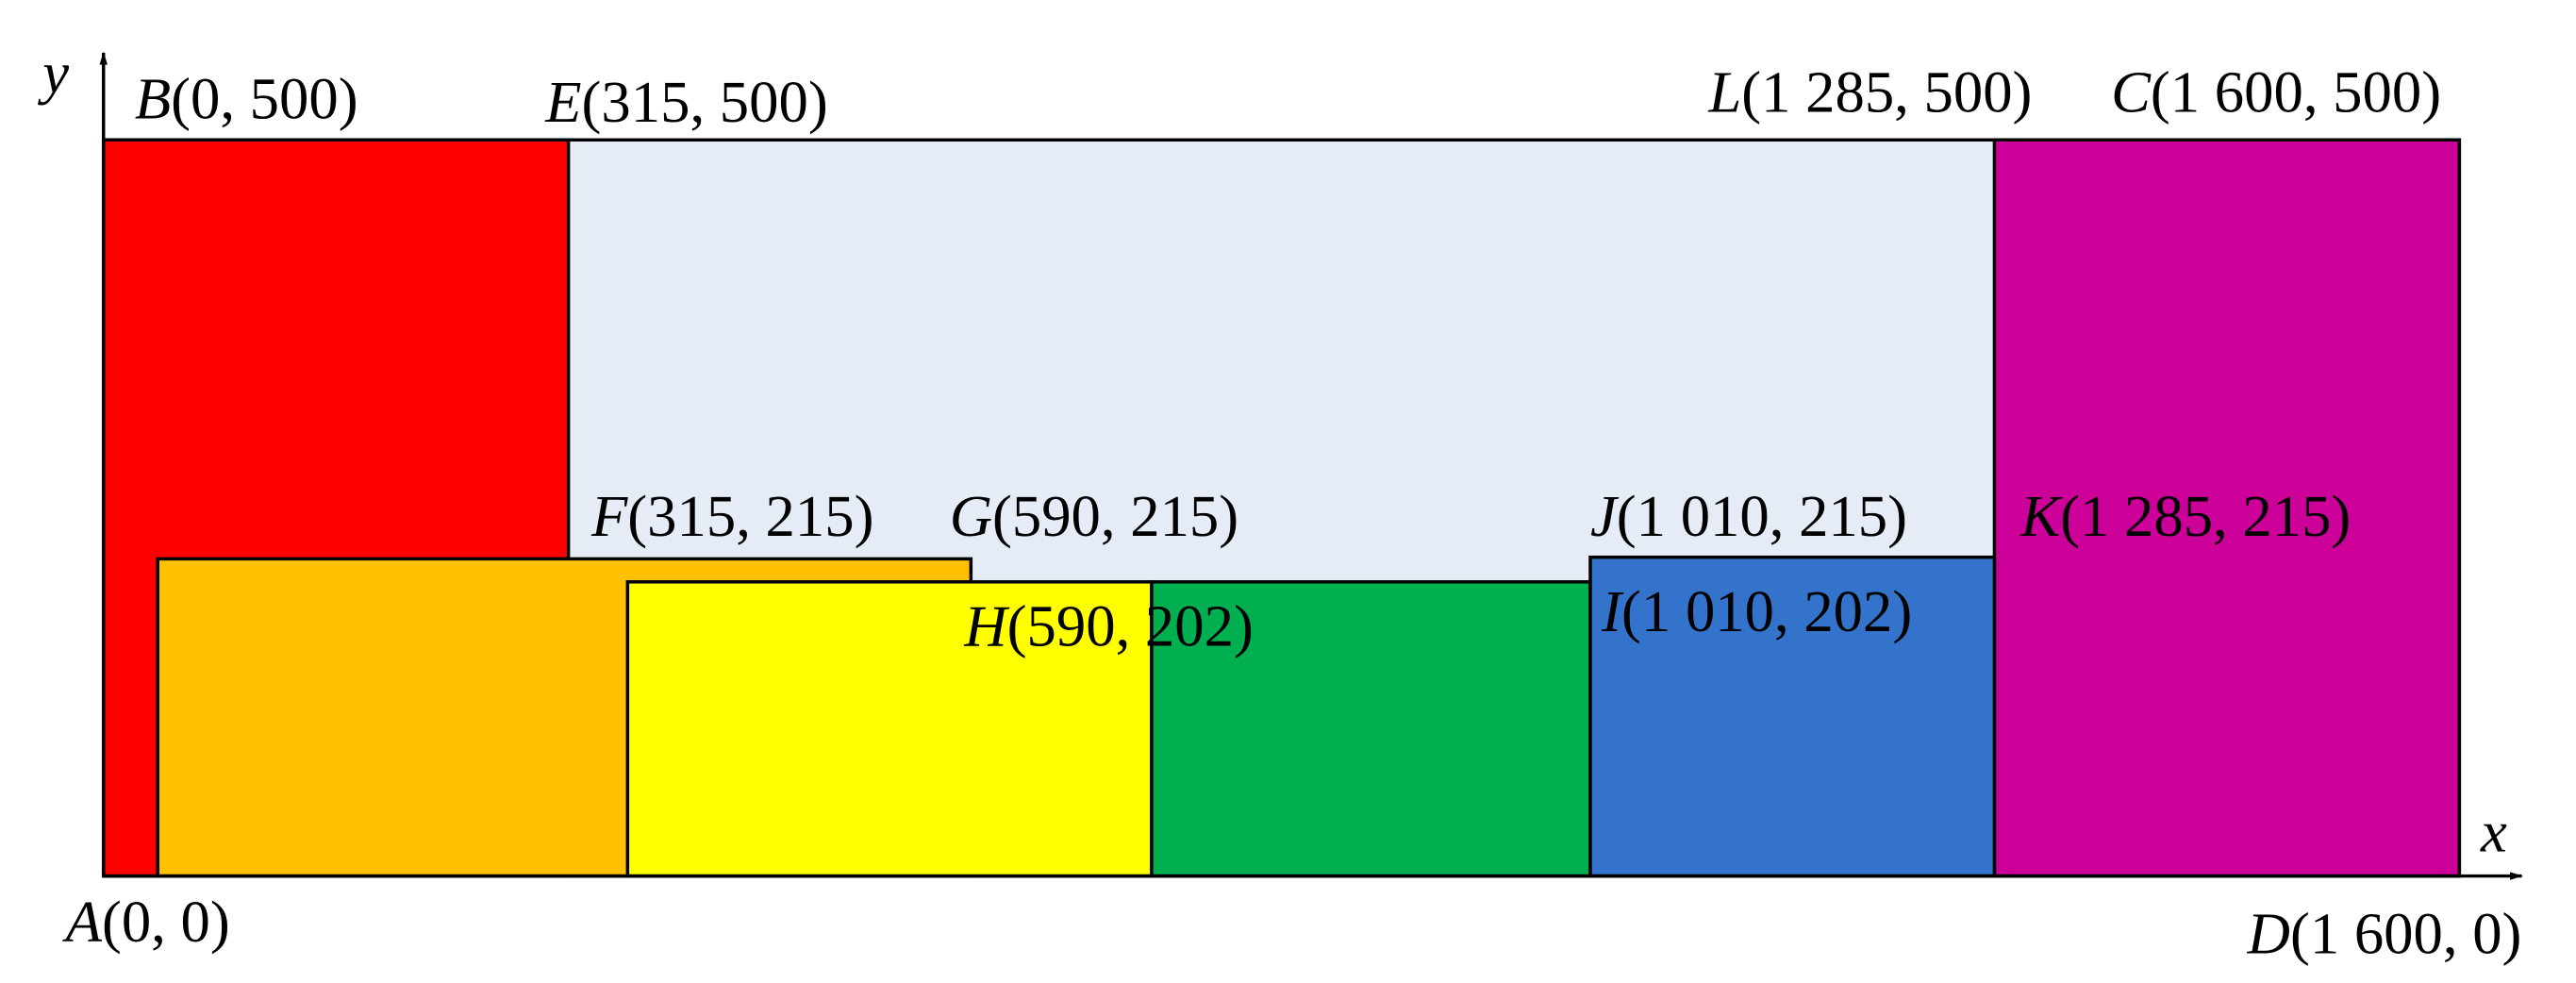 This screenshot has width=2576, height=983. I want to click on point-label: L(1 285, 500), so click(1870, 92).